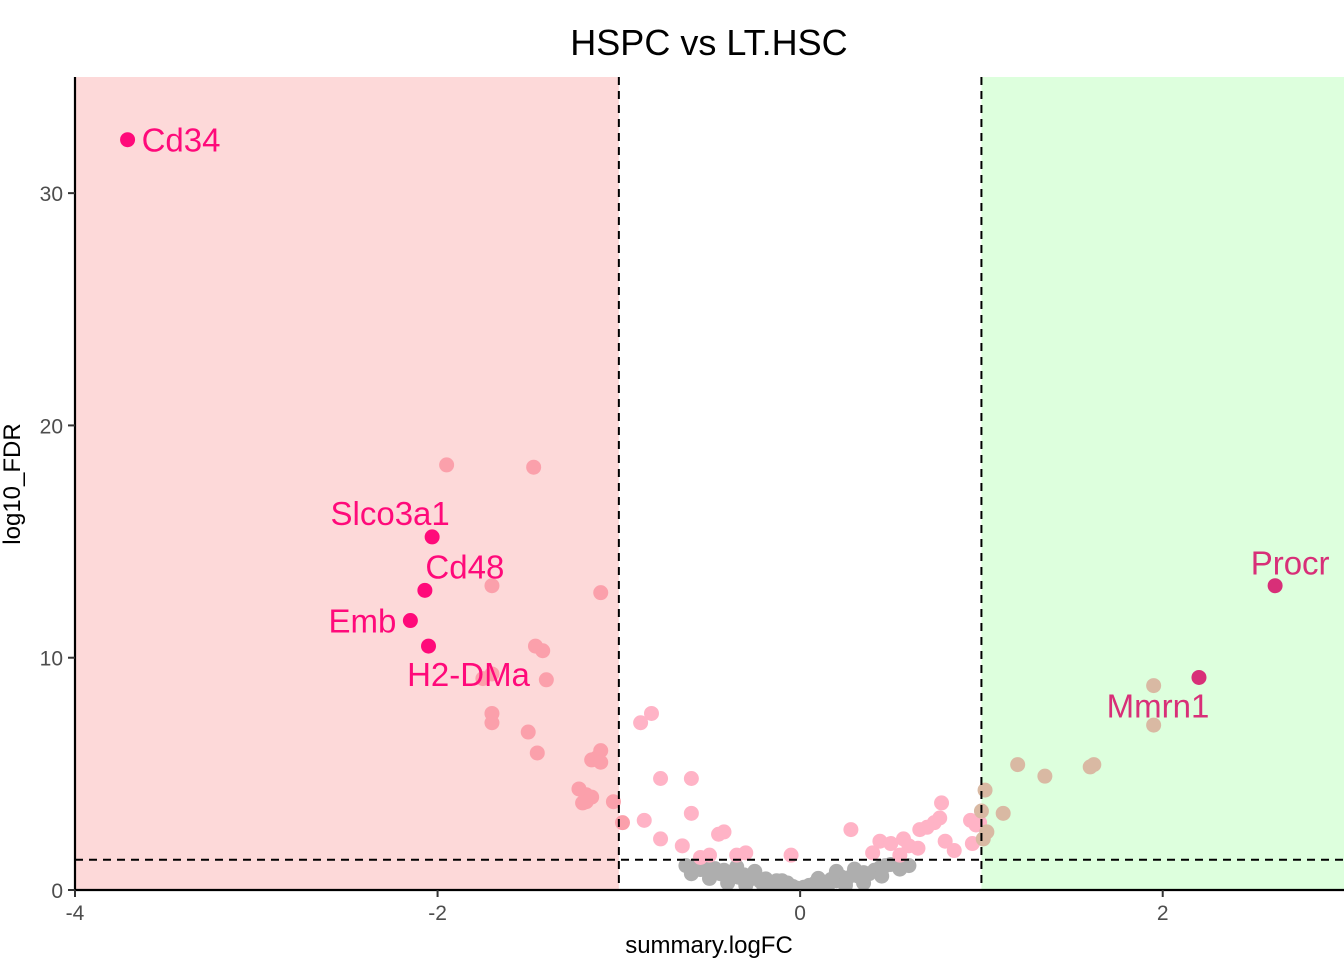 This screenshot has width=1344, height=960. What do you see at coordinates (51, 194) in the screenshot?
I see `y-tick-label: 30` at bounding box center [51, 194].